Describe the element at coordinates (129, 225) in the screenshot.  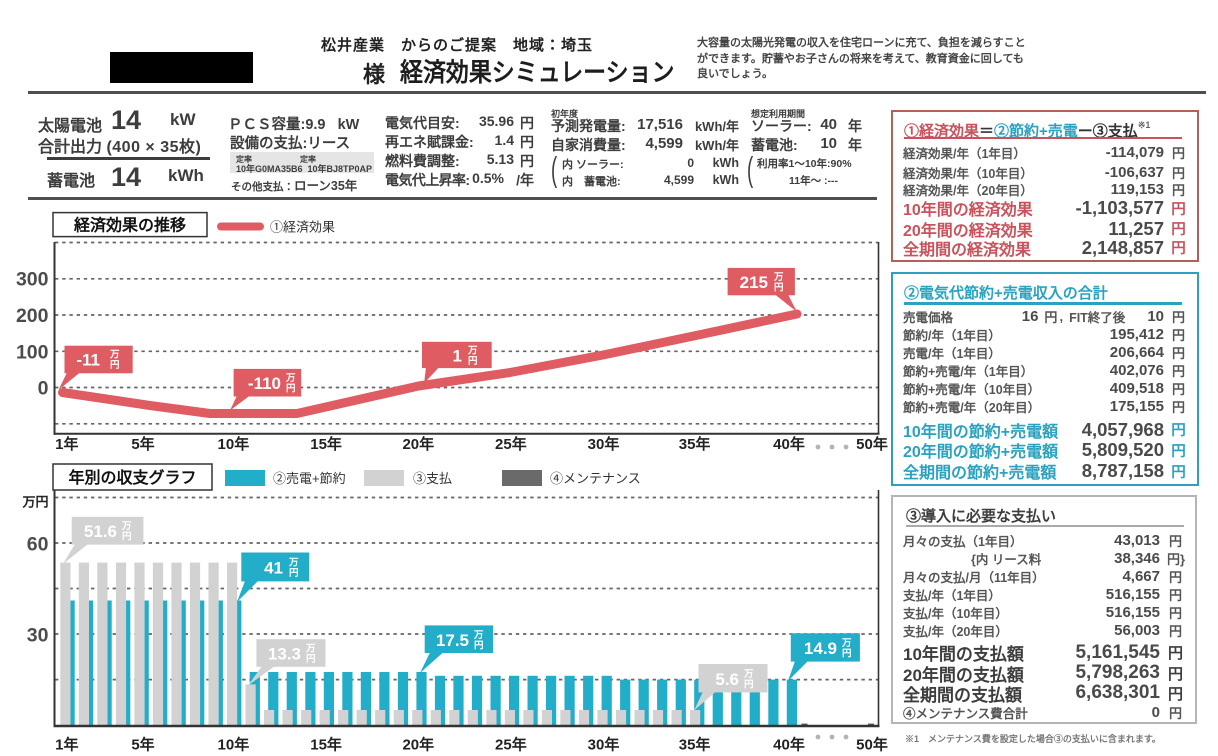
I see `svg-text: 経済効果の推移` at that location.